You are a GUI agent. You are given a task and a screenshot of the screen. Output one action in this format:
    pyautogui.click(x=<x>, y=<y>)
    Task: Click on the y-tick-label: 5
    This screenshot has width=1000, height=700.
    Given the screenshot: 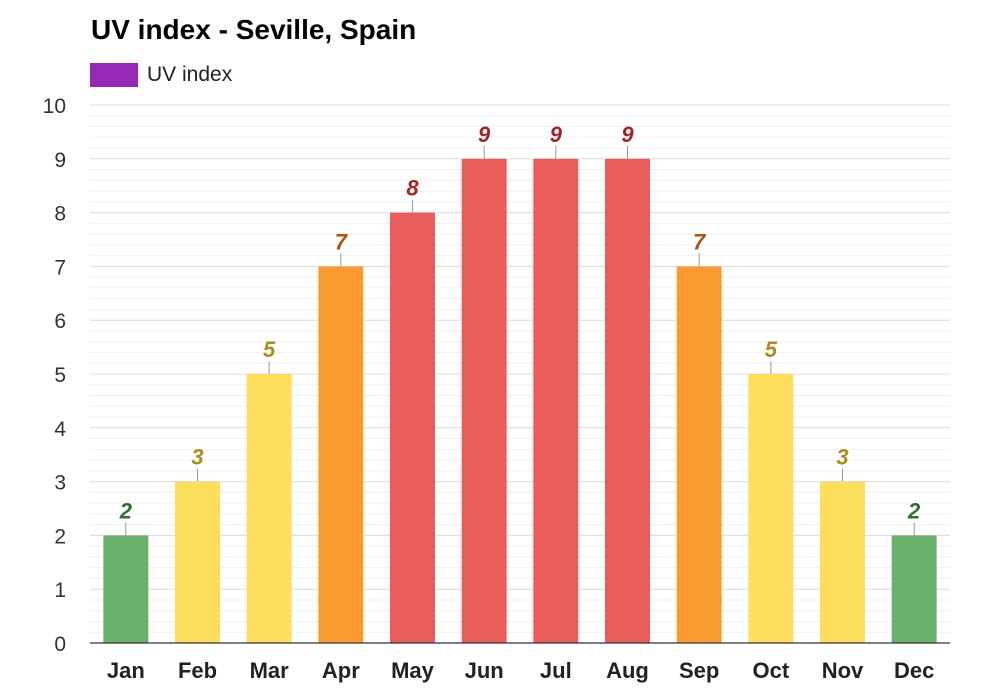 What is the action you would take?
    pyautogui.click(x=60, y=375)
    